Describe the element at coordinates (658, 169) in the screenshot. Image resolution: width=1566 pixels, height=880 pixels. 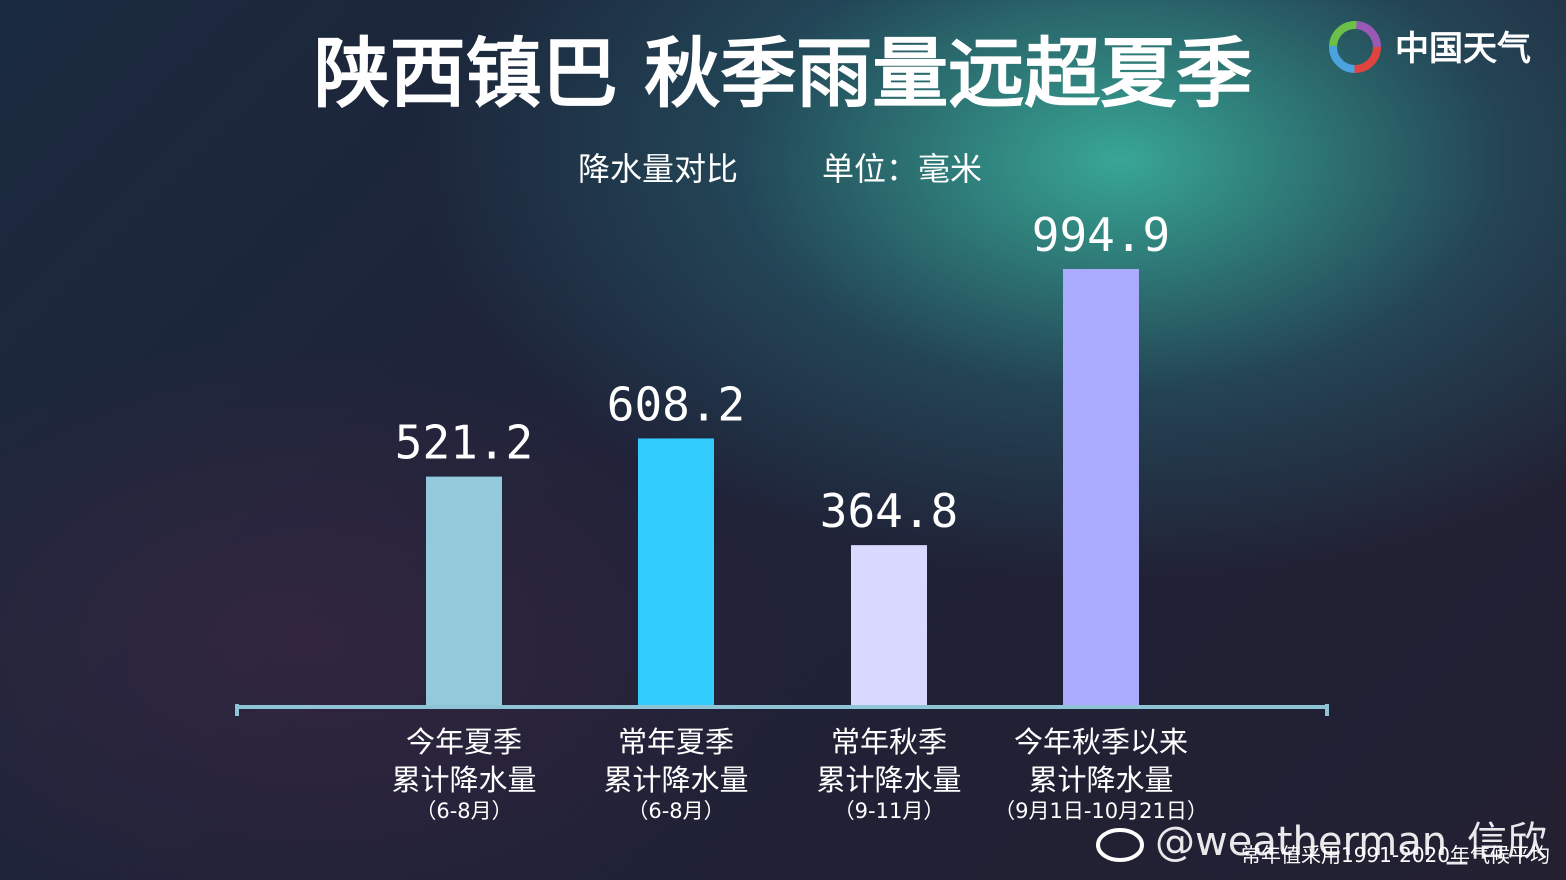
I see `chart-subtitle: 降水量对比` at that location.